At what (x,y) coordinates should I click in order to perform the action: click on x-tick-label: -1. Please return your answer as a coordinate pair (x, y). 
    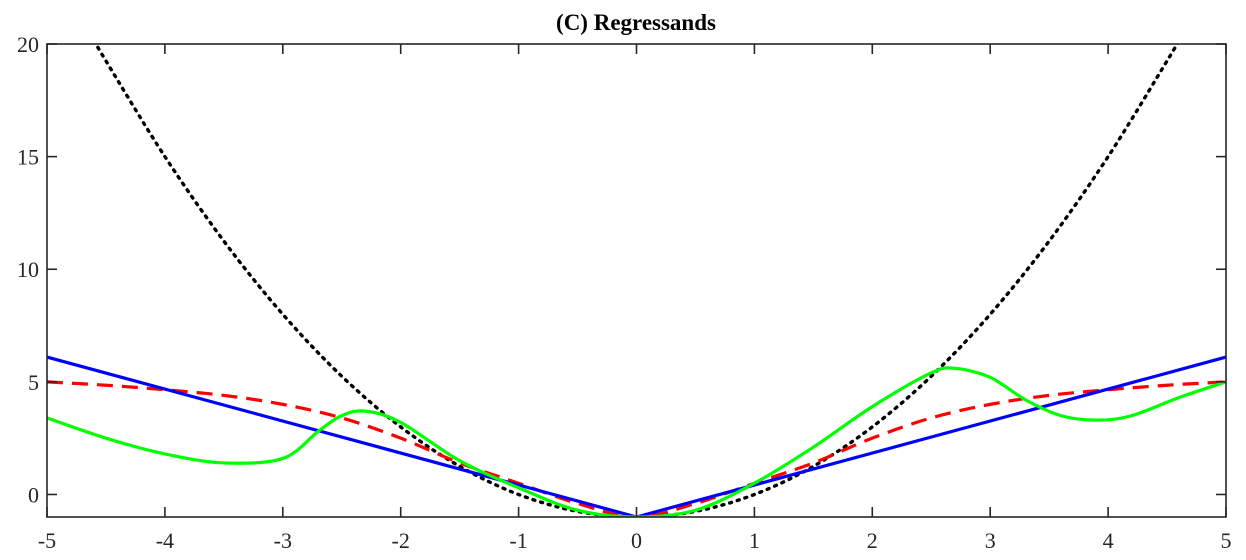
    Looking at the image, I should click on (518, 540).